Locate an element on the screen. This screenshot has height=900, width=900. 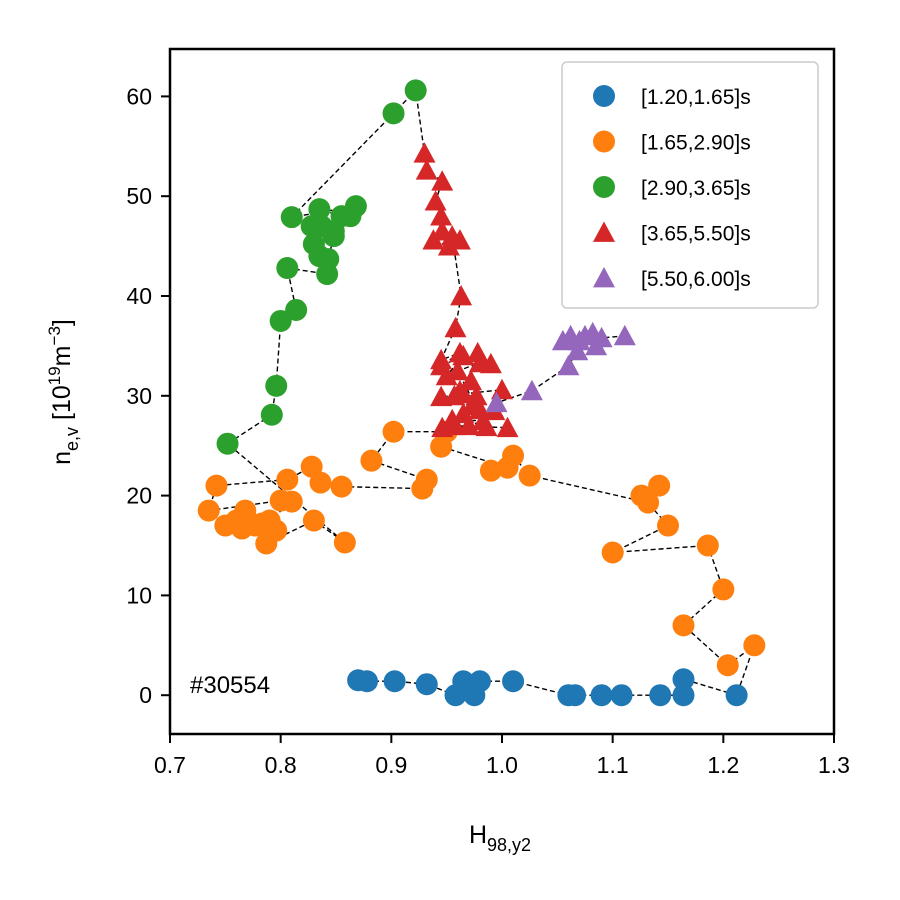
x-axis-label: H98,y2 is located at coordinates (500, 838).